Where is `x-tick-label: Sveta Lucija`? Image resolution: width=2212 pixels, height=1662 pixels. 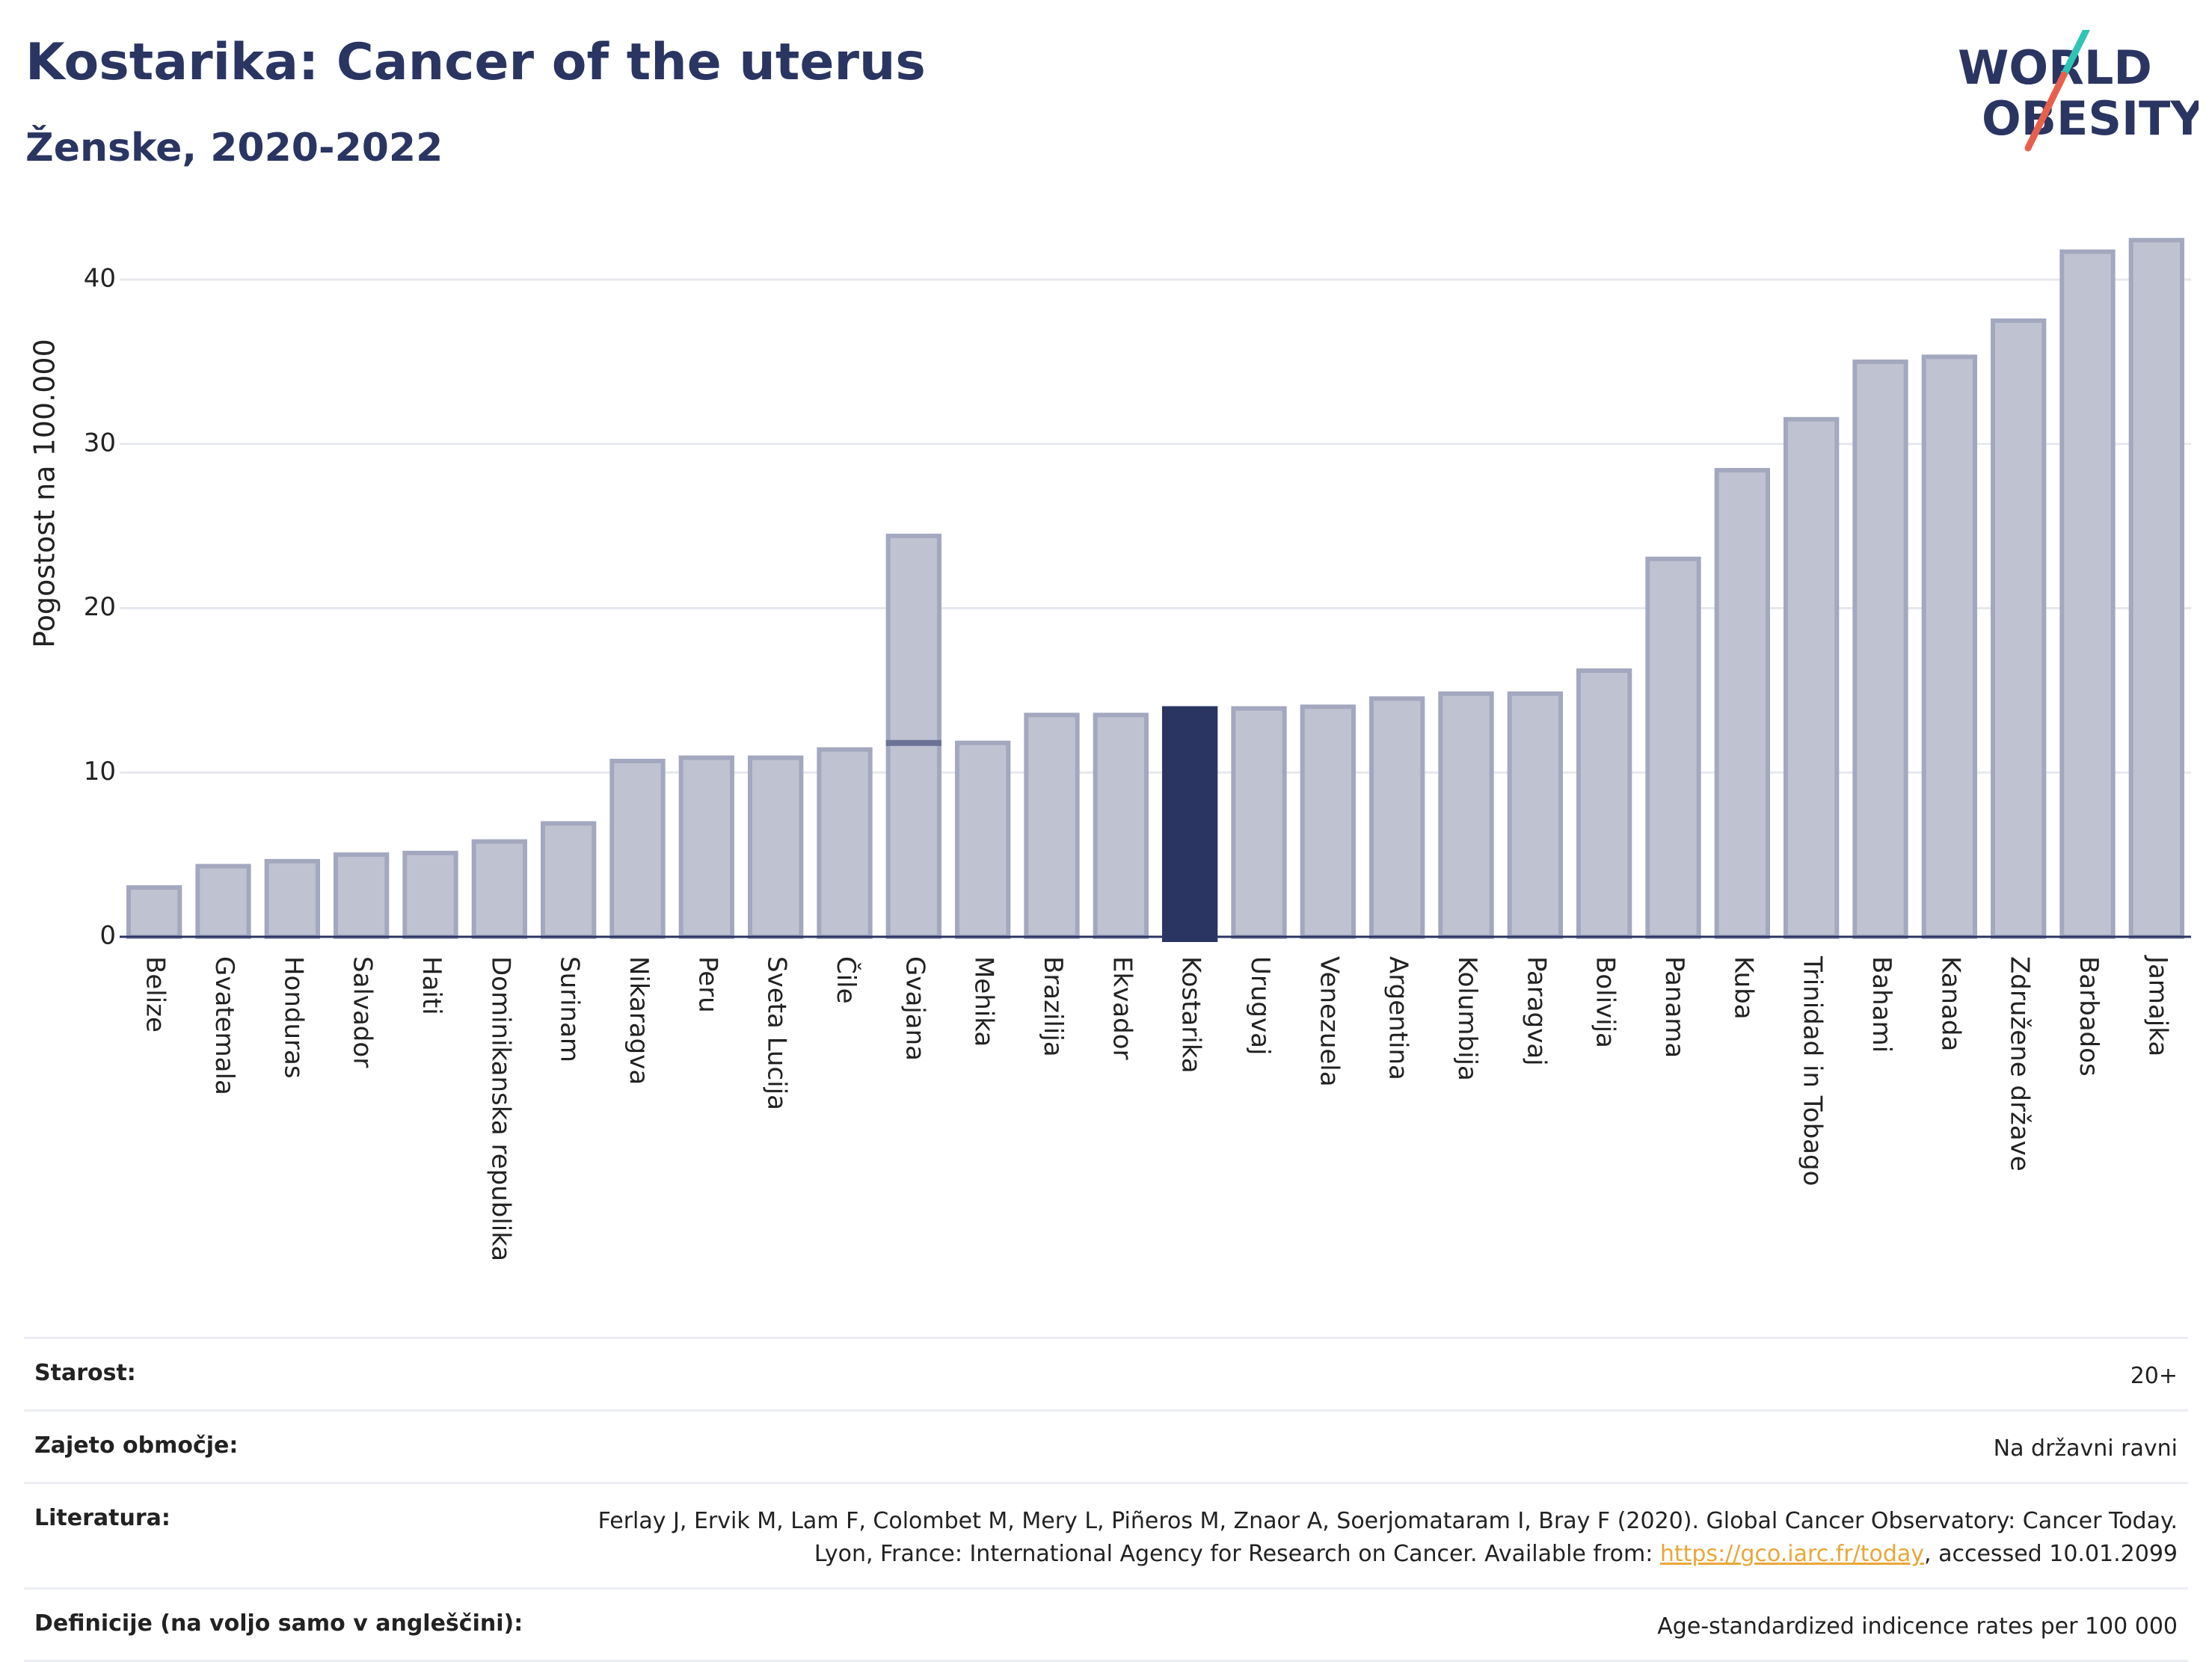 x-tick-label: Sveta Lucija is located at coordinates (777, 1033).